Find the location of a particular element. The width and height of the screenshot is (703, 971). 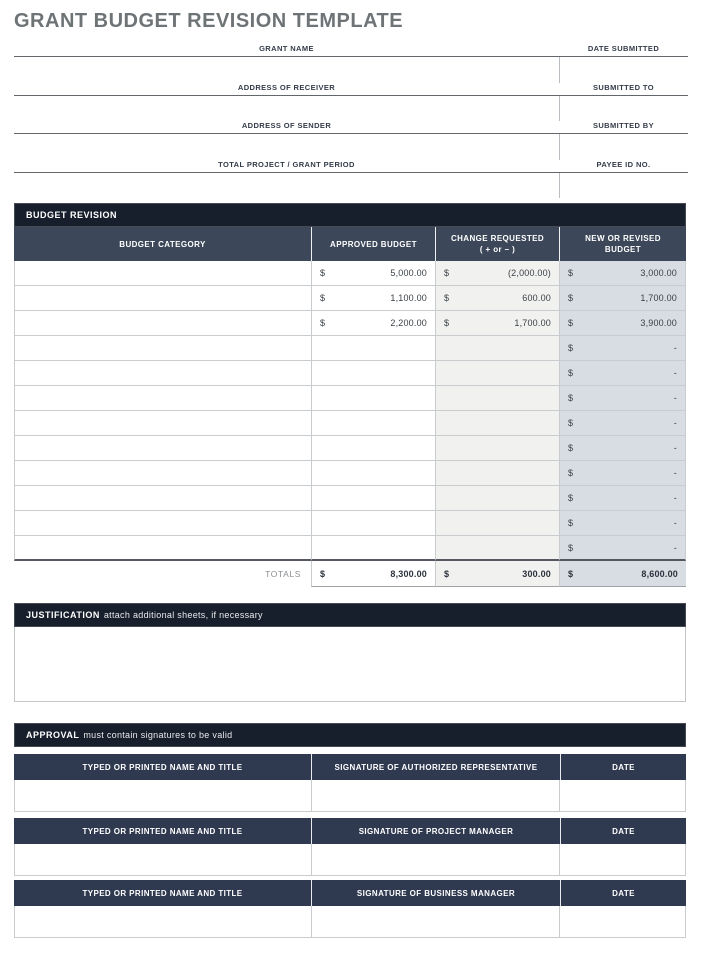

address-of-receiver-label: ADDRESS OF RECEIVER is located at coordinates (286, 87).